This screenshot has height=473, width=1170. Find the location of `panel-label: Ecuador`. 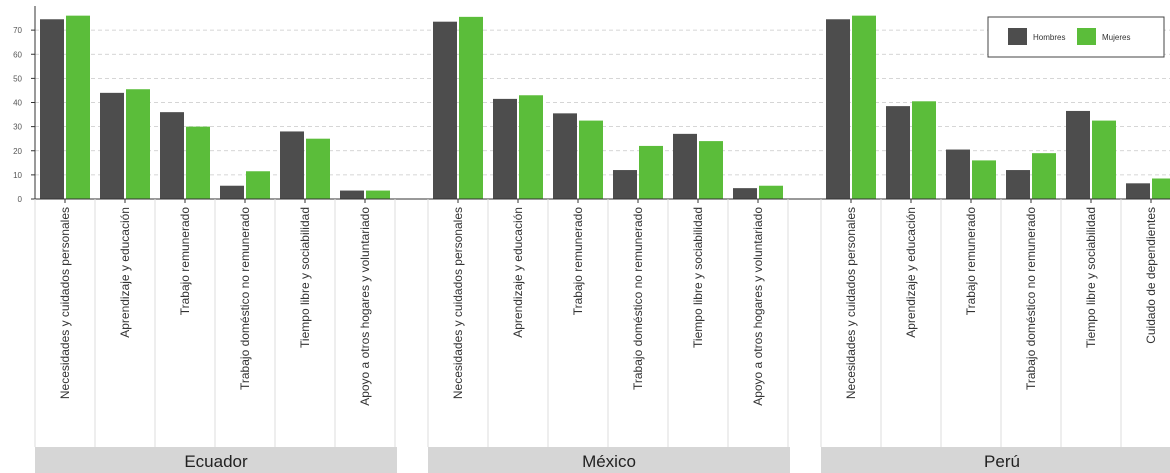

panel-label: Ecuador is located at coordinates (216, 461).